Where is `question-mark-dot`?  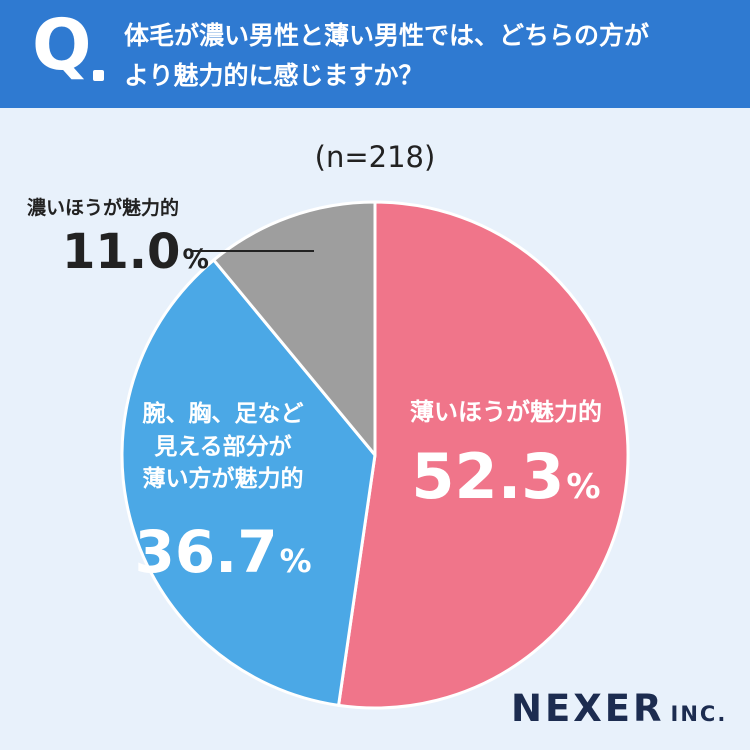 question-mark-dot is located at coordinates (98, 75).